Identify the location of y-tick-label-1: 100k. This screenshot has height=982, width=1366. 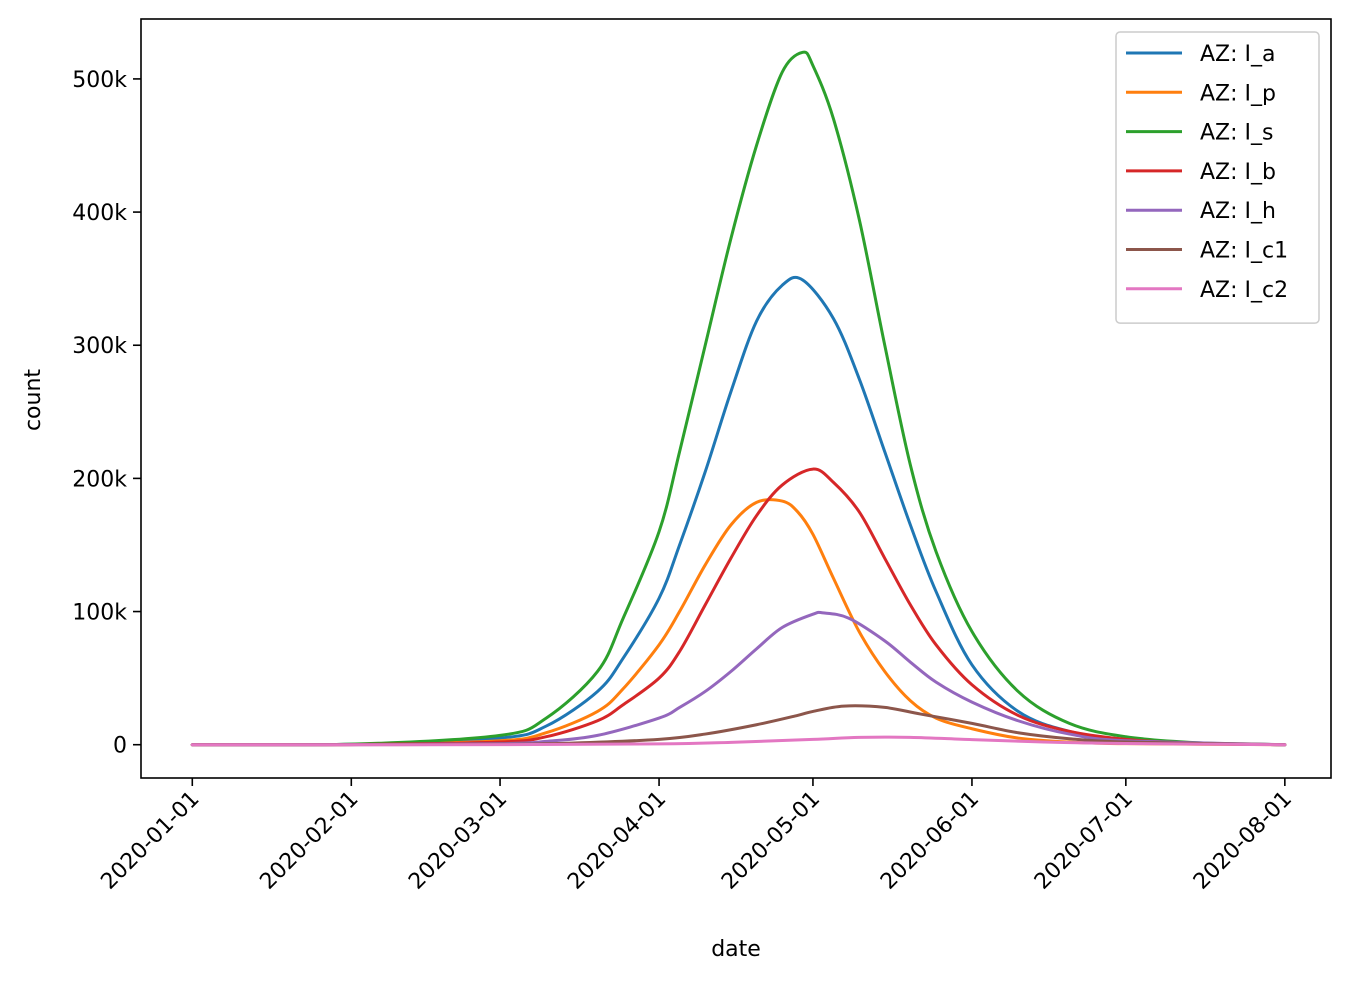
(99, 613).